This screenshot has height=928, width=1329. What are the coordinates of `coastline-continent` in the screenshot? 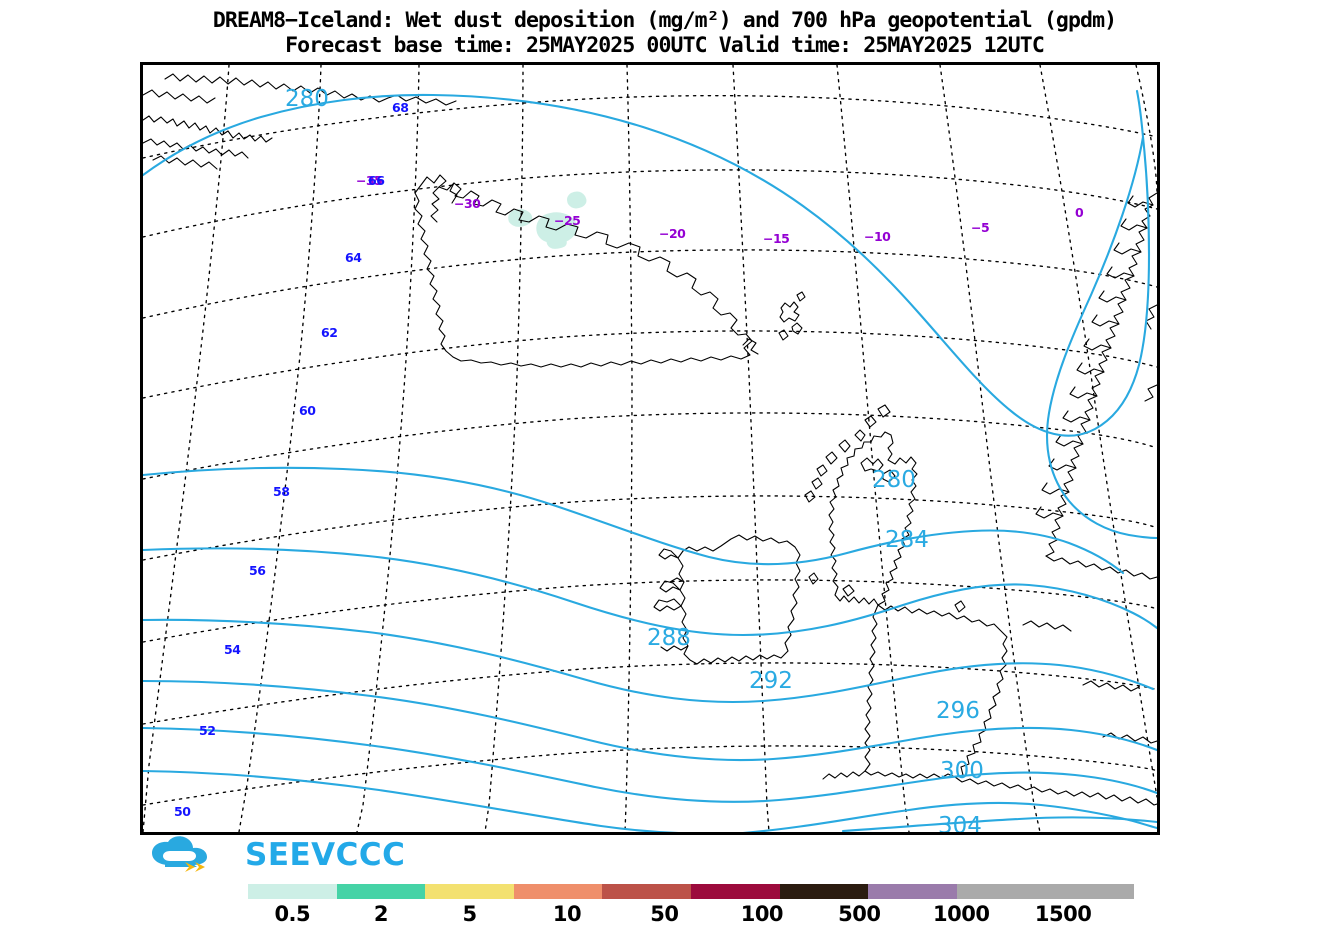 It's located at (1089, 680).